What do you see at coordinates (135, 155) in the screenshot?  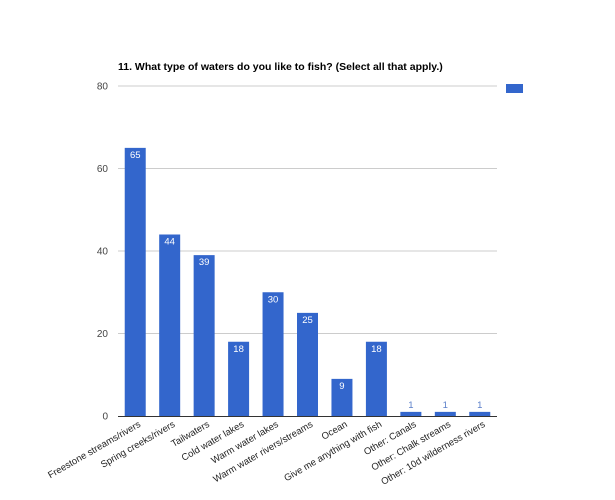 I see `data-label: 65` at bounding box center [135, 155].